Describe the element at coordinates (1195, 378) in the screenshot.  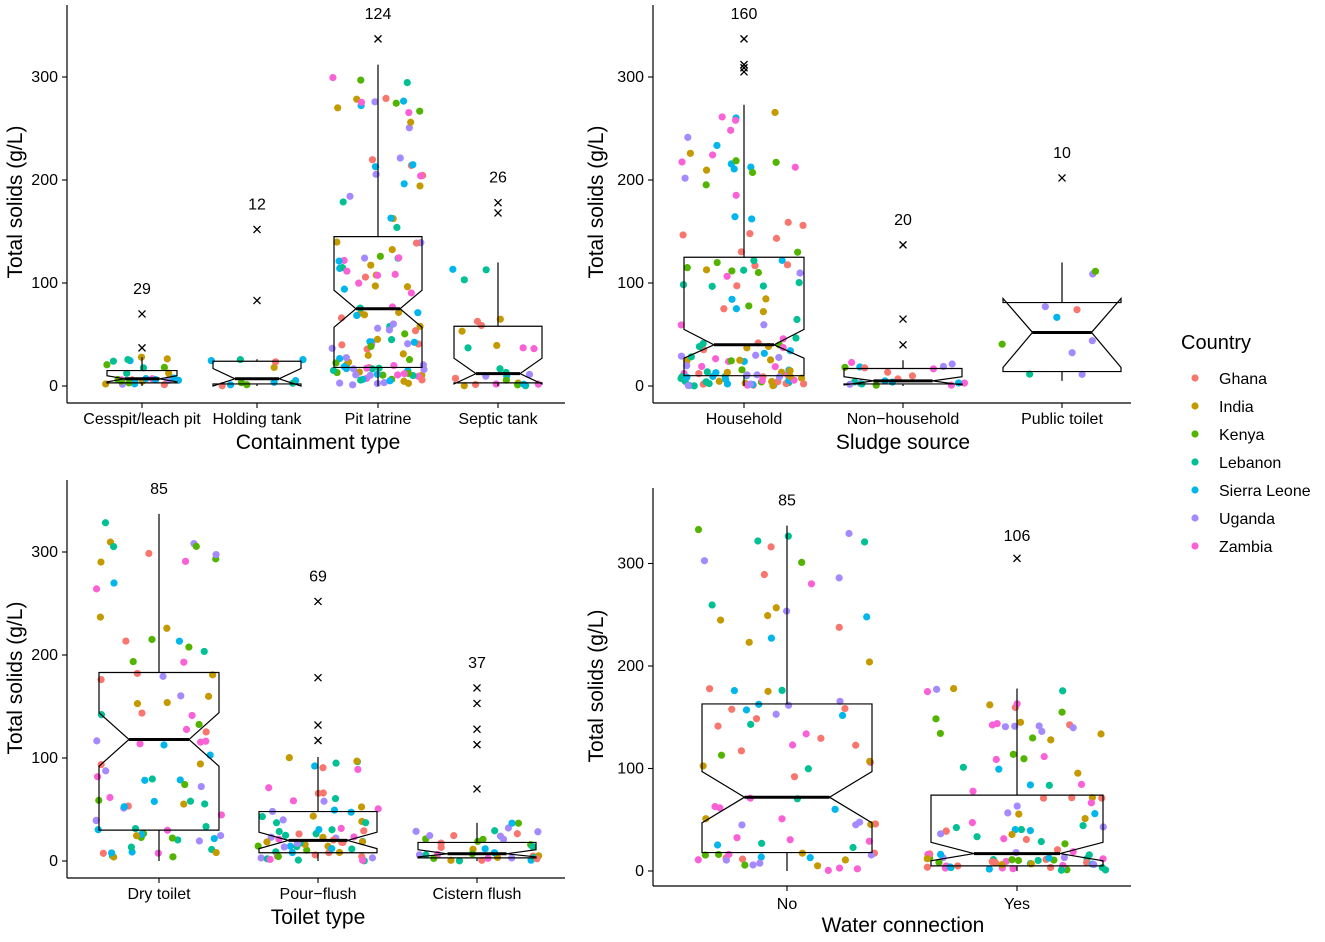
I see `legend-swatch` at that location.